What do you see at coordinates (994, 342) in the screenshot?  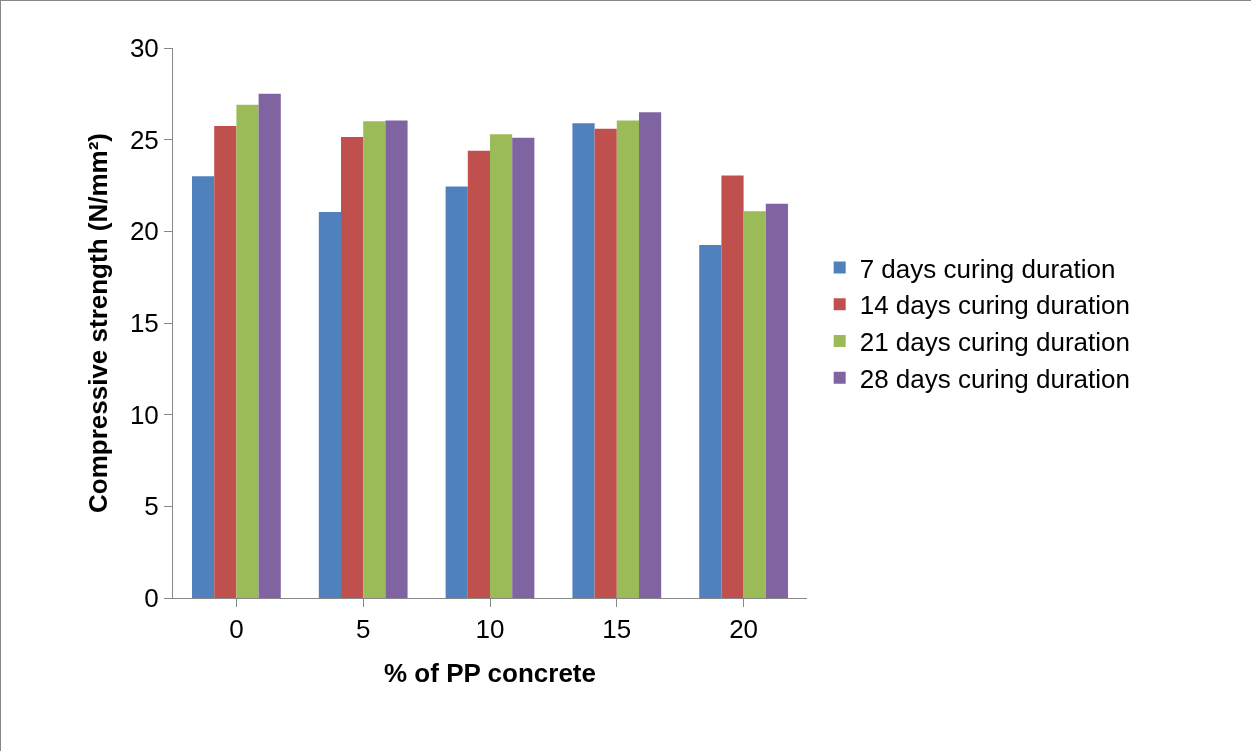 I see `legend-label: 21 days curing duration` at bounding box center [994, 342].